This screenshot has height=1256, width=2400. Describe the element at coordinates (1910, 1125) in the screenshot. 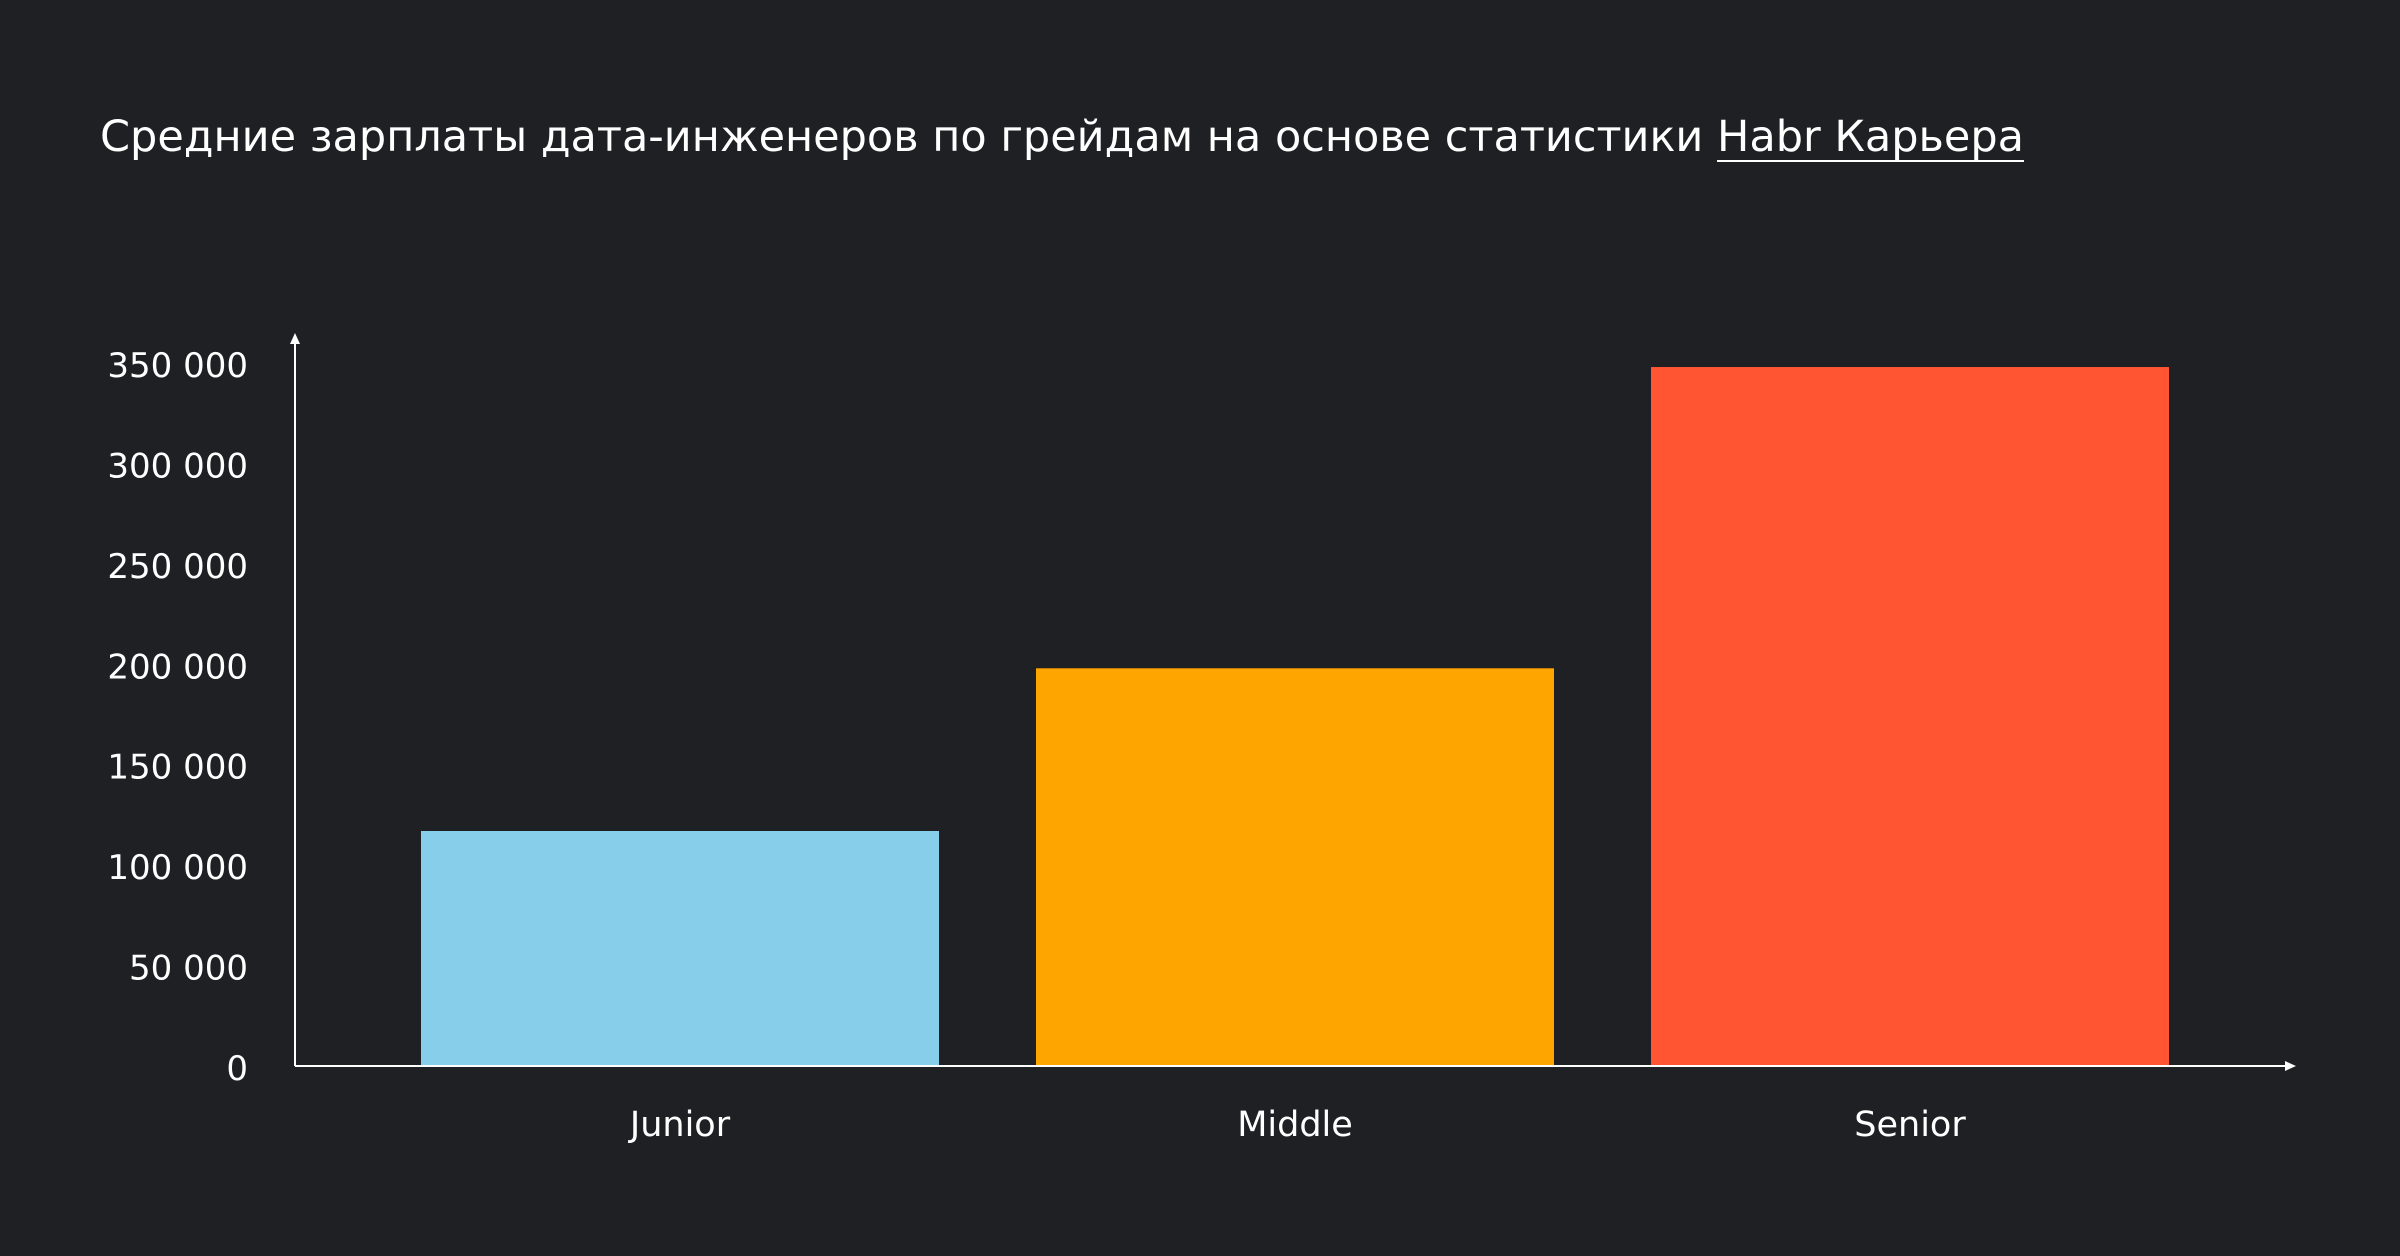

I see `x-tick-label: Senior` at that location.